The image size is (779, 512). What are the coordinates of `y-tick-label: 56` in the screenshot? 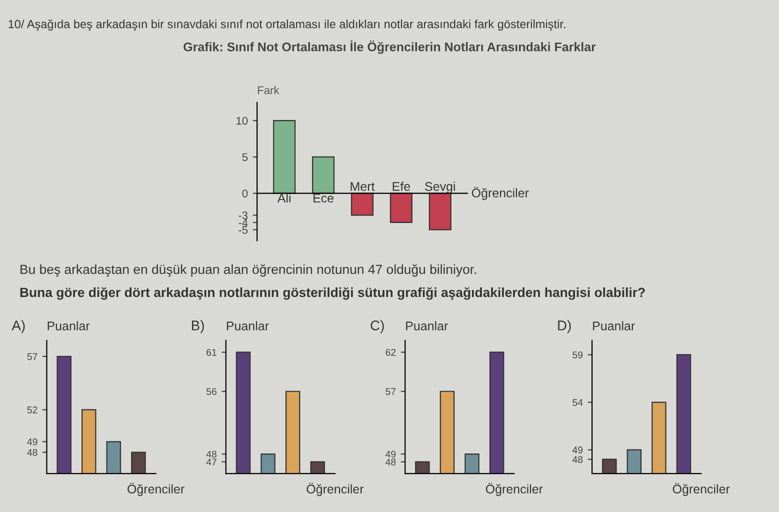 It's located at (211, 391).